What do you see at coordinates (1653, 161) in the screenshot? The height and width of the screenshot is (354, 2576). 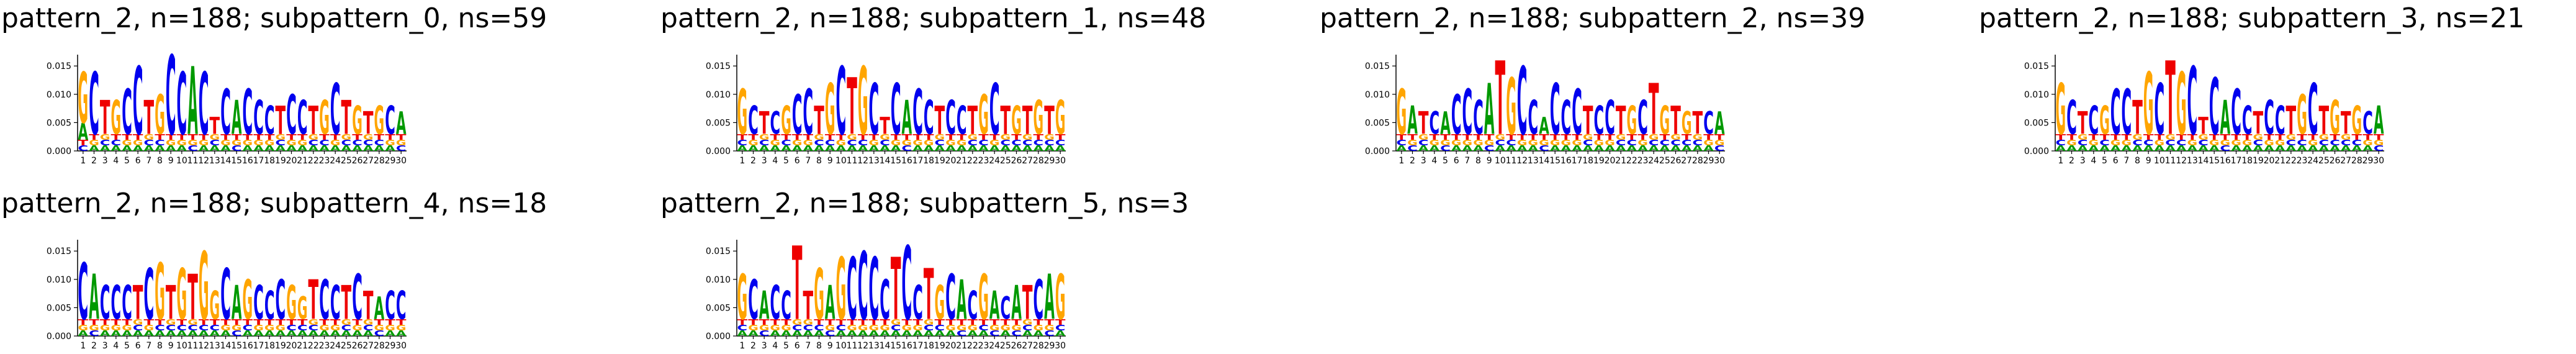 I see `x-tick-label: 24` at bounding box center [1653, 161].